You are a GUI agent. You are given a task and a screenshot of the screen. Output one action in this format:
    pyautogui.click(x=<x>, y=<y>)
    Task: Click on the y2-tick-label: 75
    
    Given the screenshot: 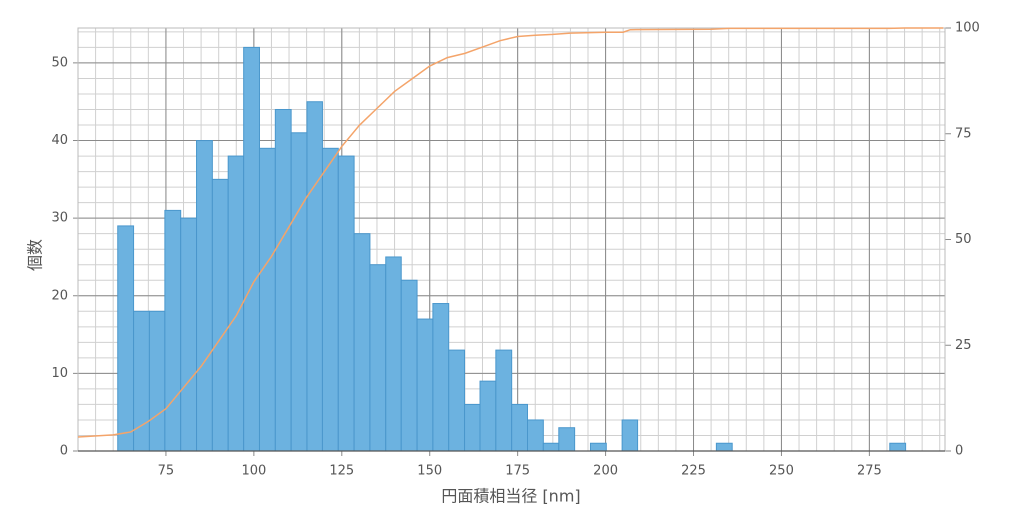 What is the action you would take?
    pyautogui.click(x=963, y=133)
    